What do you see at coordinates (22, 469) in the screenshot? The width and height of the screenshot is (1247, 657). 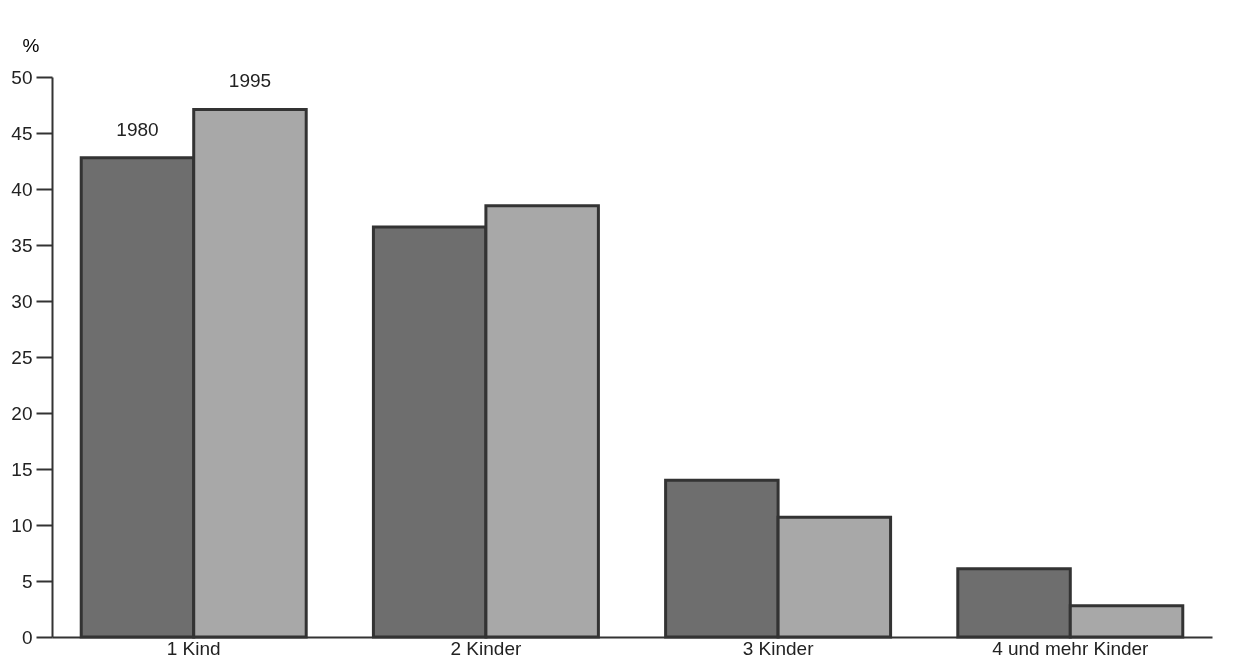 I see `y-tick-label: 15` at bounding box center [22, 469].